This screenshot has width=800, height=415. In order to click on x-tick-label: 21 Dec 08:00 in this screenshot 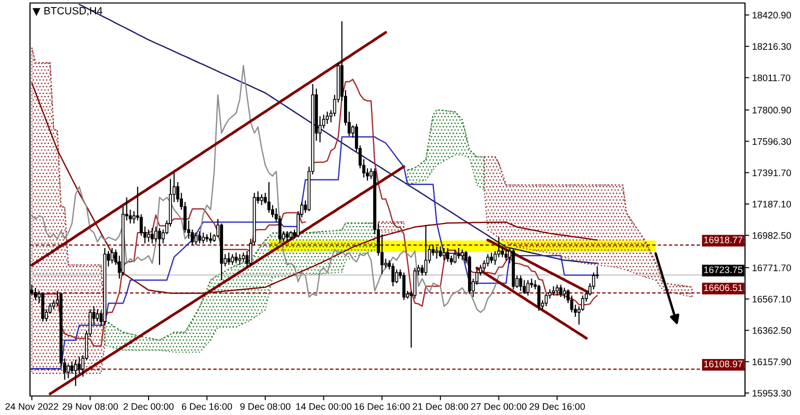, I will do `click(440, 406)`.